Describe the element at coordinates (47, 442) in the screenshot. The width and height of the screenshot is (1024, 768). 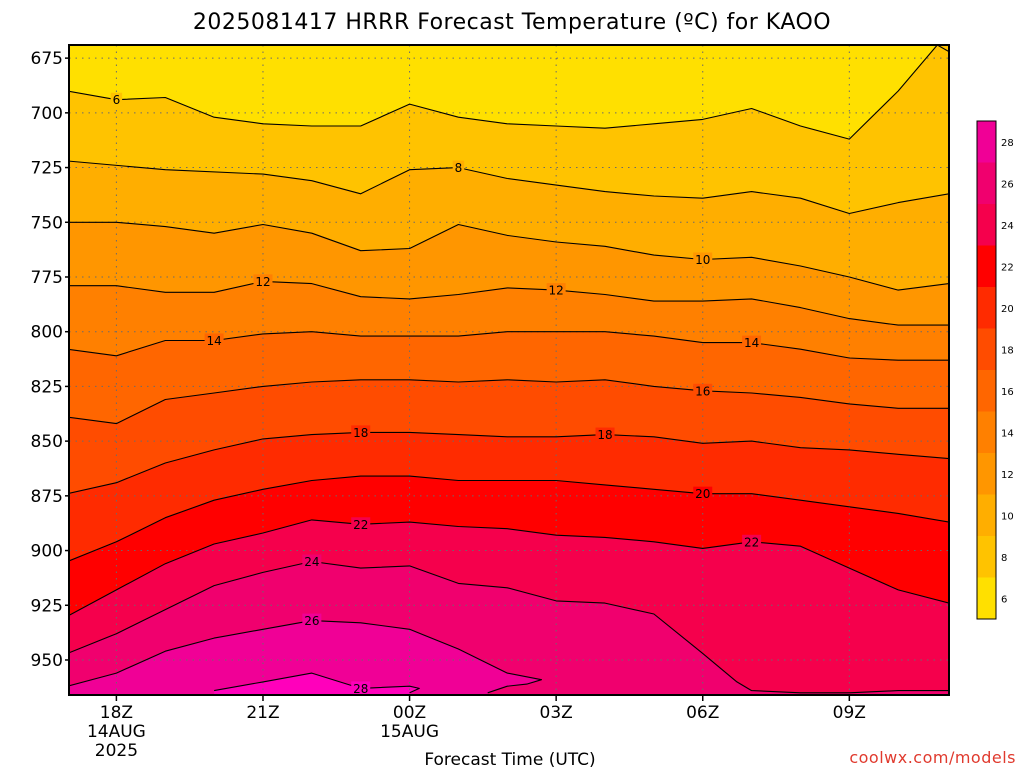
I see `y-tick-label-850: 850` at that location.